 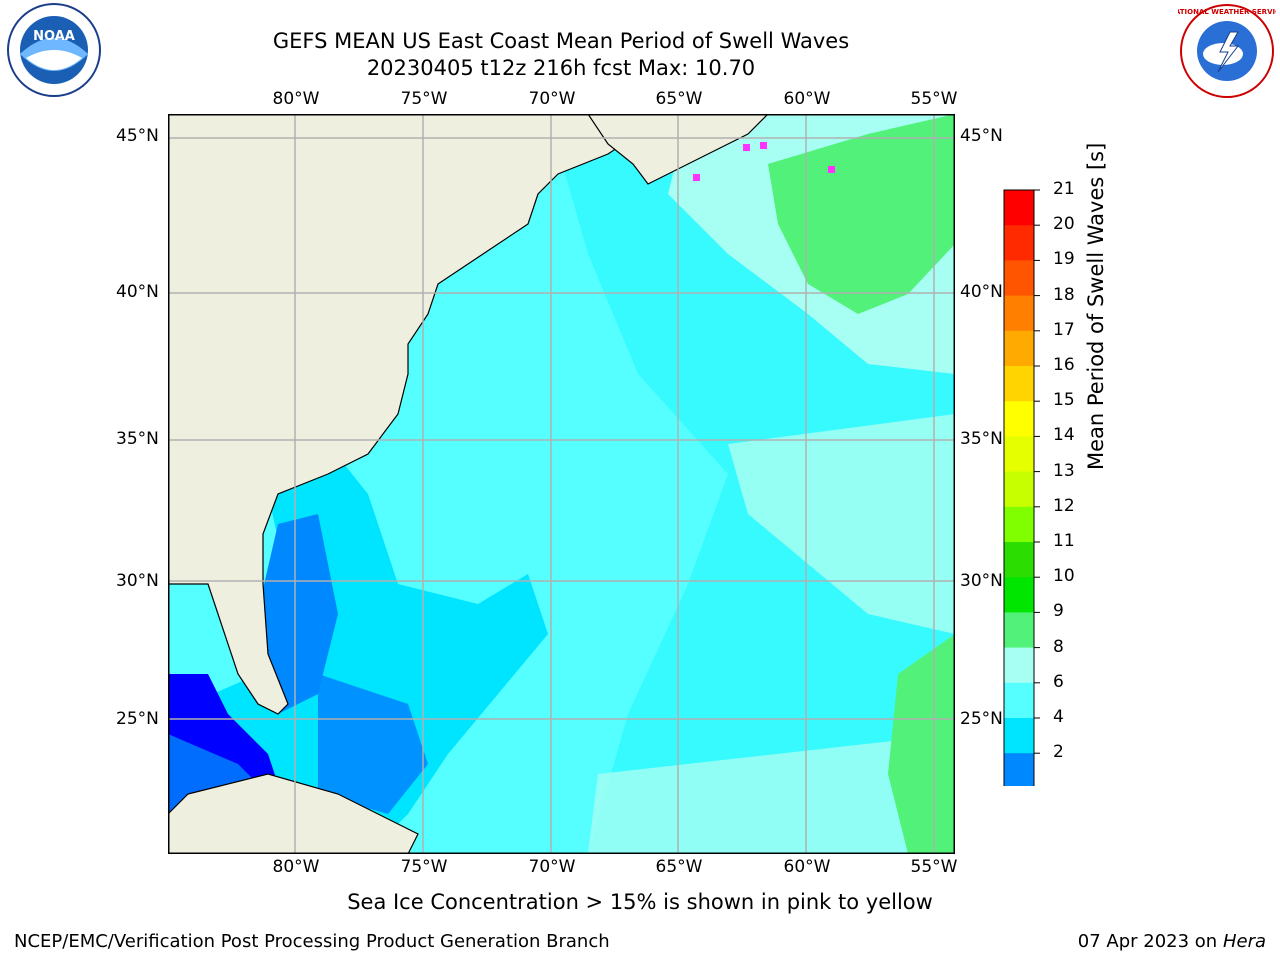 I want to click on lat-label-right-30n: 30°N, so click(x=981, y=581).